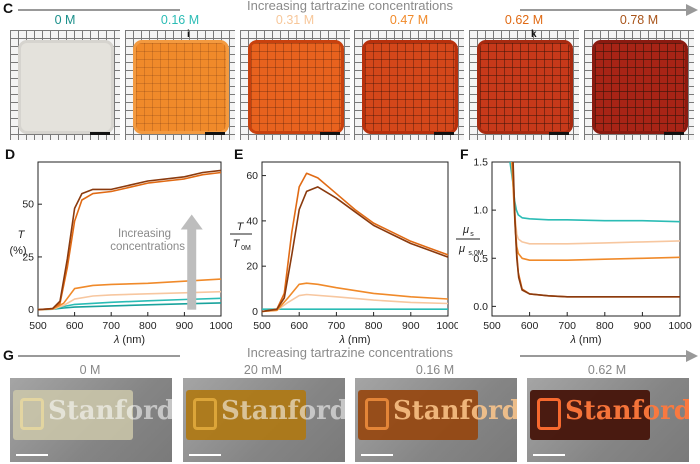 Image resolution: width=700 pixels, height=464 pixels. I want to click on y-tick-label: 20, so click(252, 267).